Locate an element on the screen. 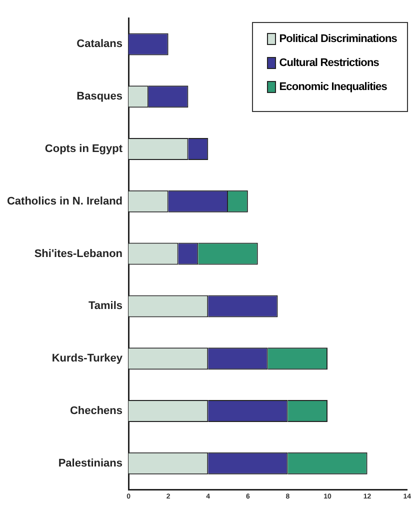 This screenshot has width=414, height=512. y-tick-label: Chechens is located at coordinates (96, 411).